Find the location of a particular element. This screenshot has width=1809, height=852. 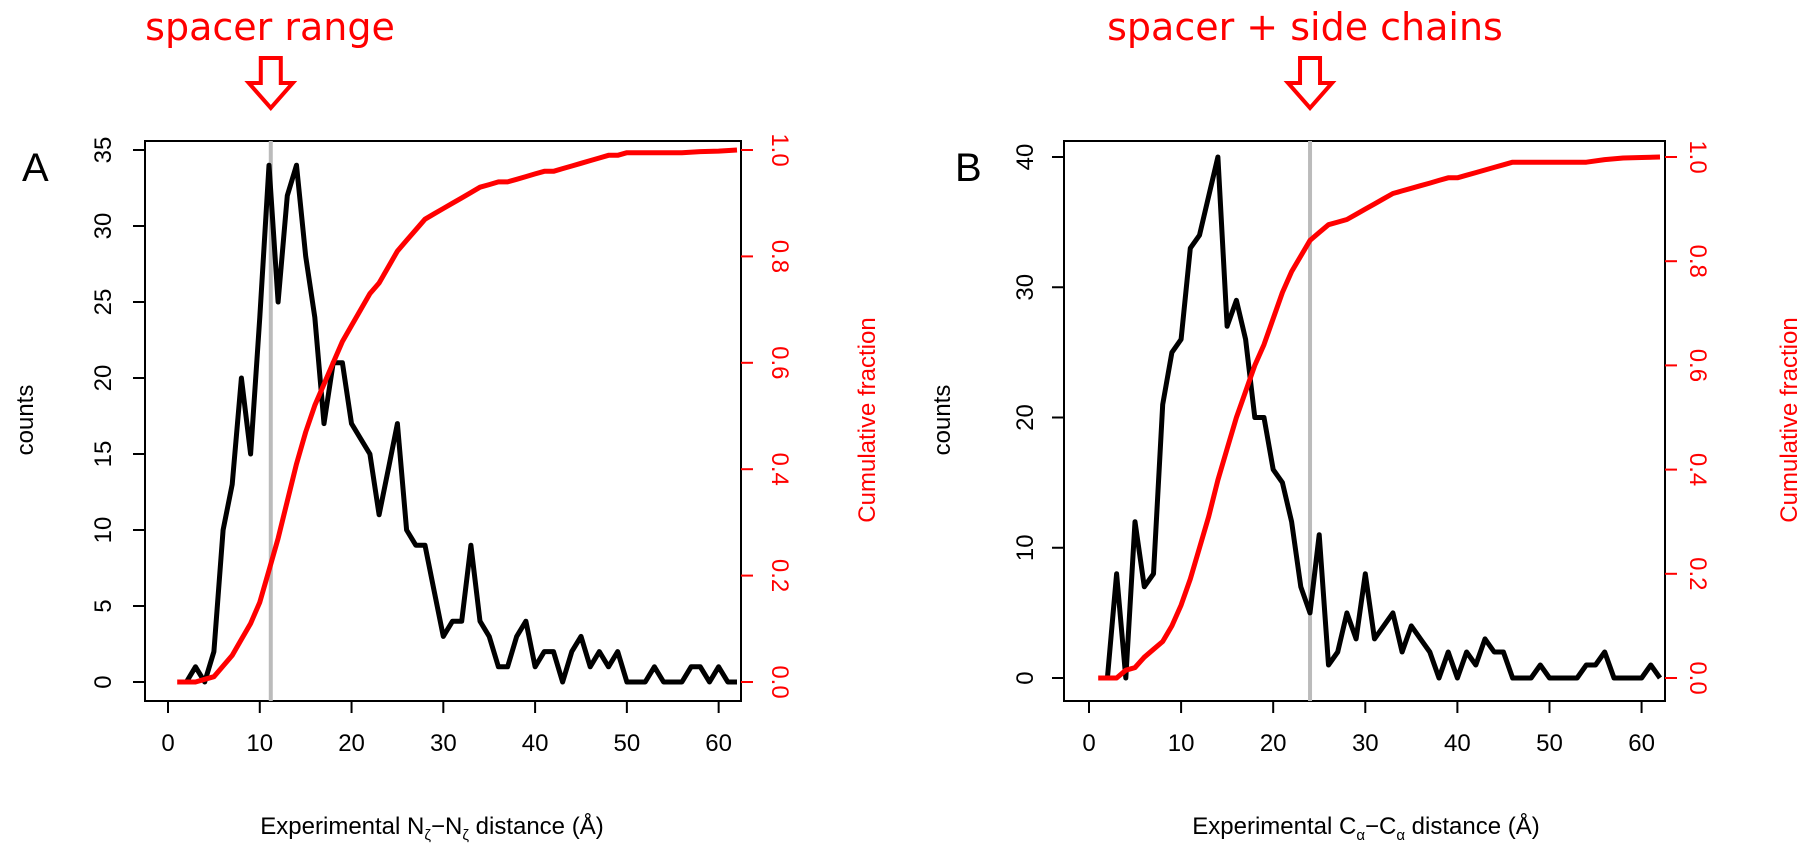

panel-letter-a: A is located at coordinates (35, 168).